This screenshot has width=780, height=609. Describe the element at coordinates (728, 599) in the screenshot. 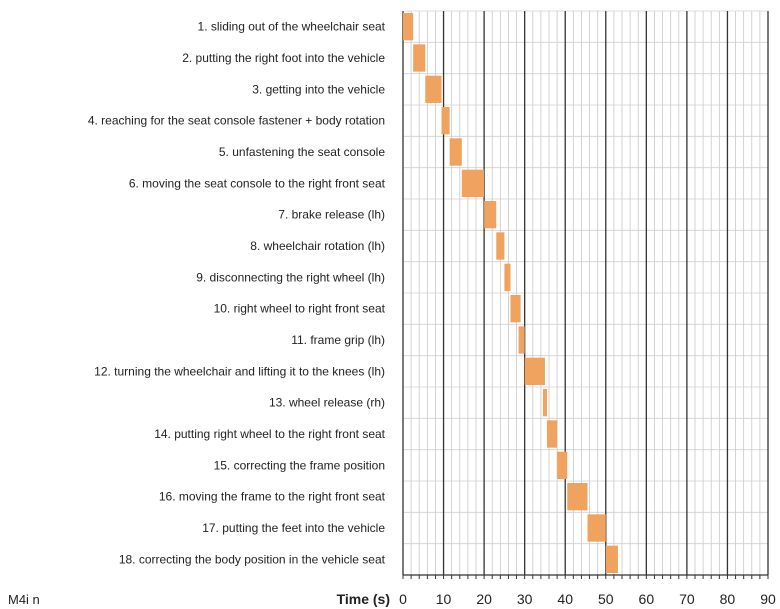

I see `x-tick-label: 80` at that location.